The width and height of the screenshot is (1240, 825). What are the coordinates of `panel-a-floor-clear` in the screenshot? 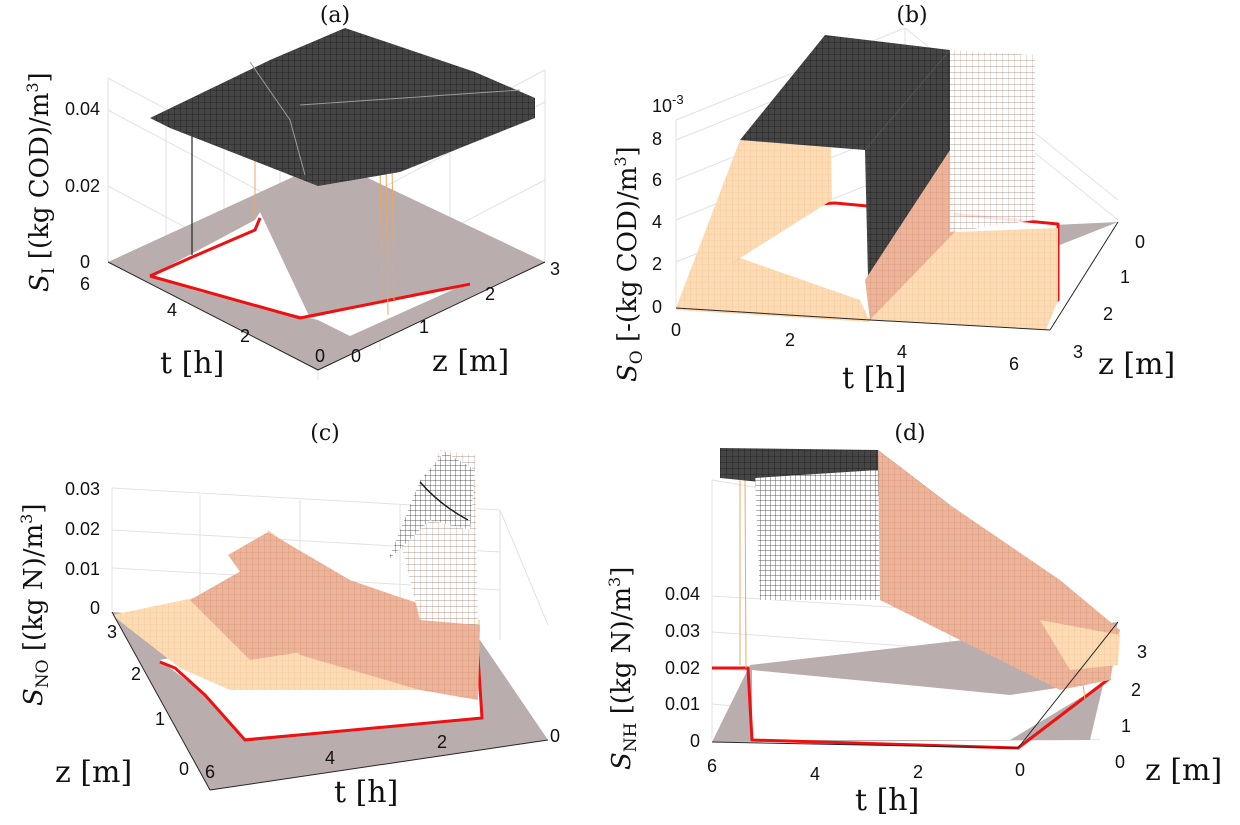 It's located at (310, 274).